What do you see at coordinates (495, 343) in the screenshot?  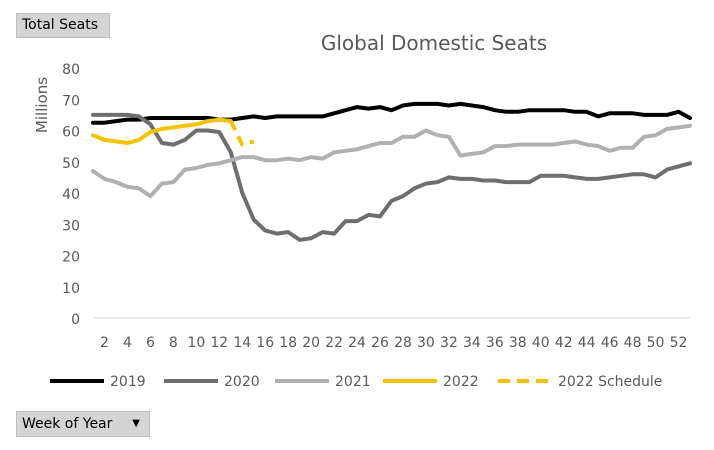 I see `x-tick-label: 36` at bounding box center [495, 343].